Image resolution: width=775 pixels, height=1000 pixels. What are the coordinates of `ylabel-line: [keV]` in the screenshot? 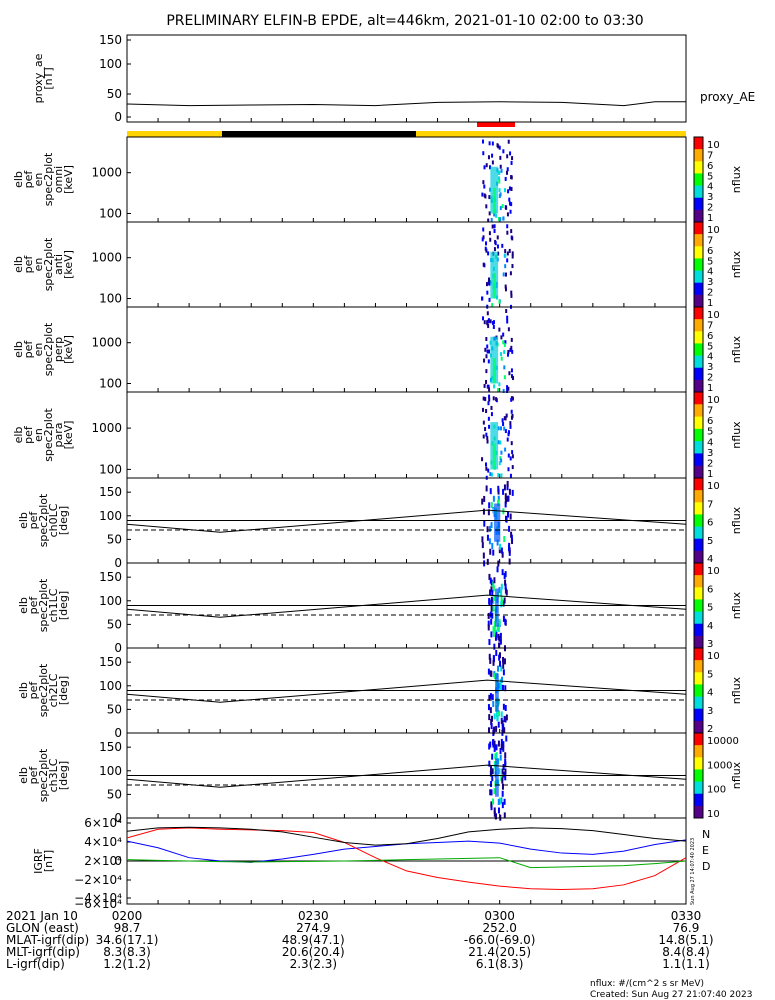 It's located at (68, 349).